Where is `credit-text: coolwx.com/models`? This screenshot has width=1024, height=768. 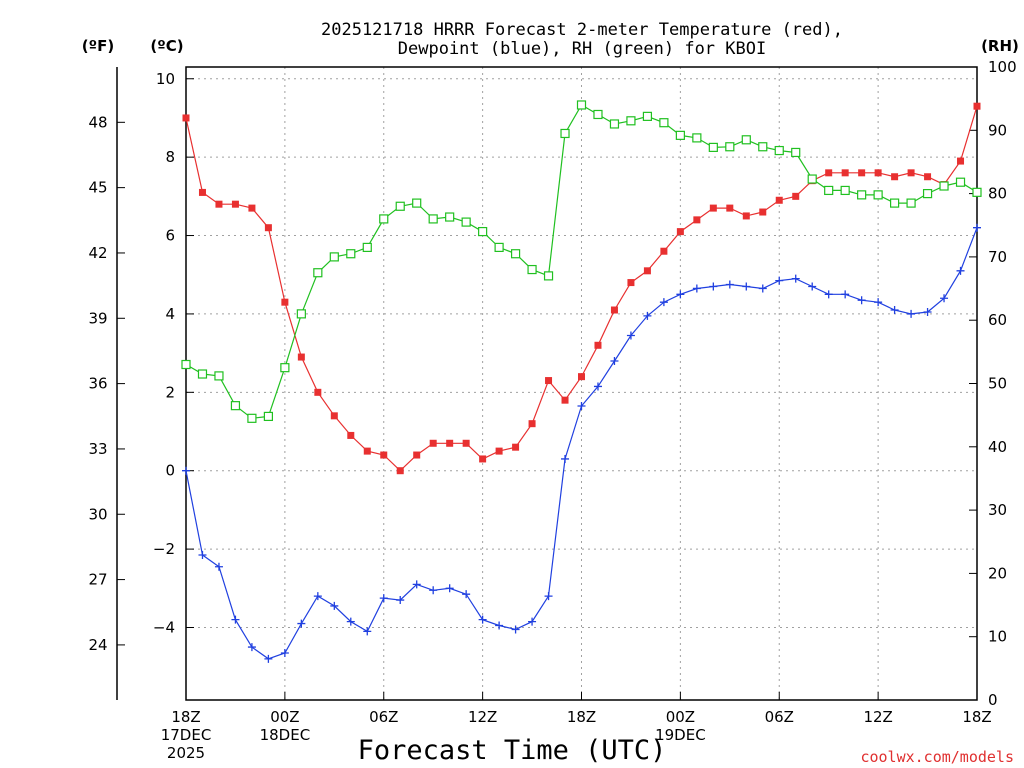
credit-text: coolwx.com/models is located at coordinates (937, 757).